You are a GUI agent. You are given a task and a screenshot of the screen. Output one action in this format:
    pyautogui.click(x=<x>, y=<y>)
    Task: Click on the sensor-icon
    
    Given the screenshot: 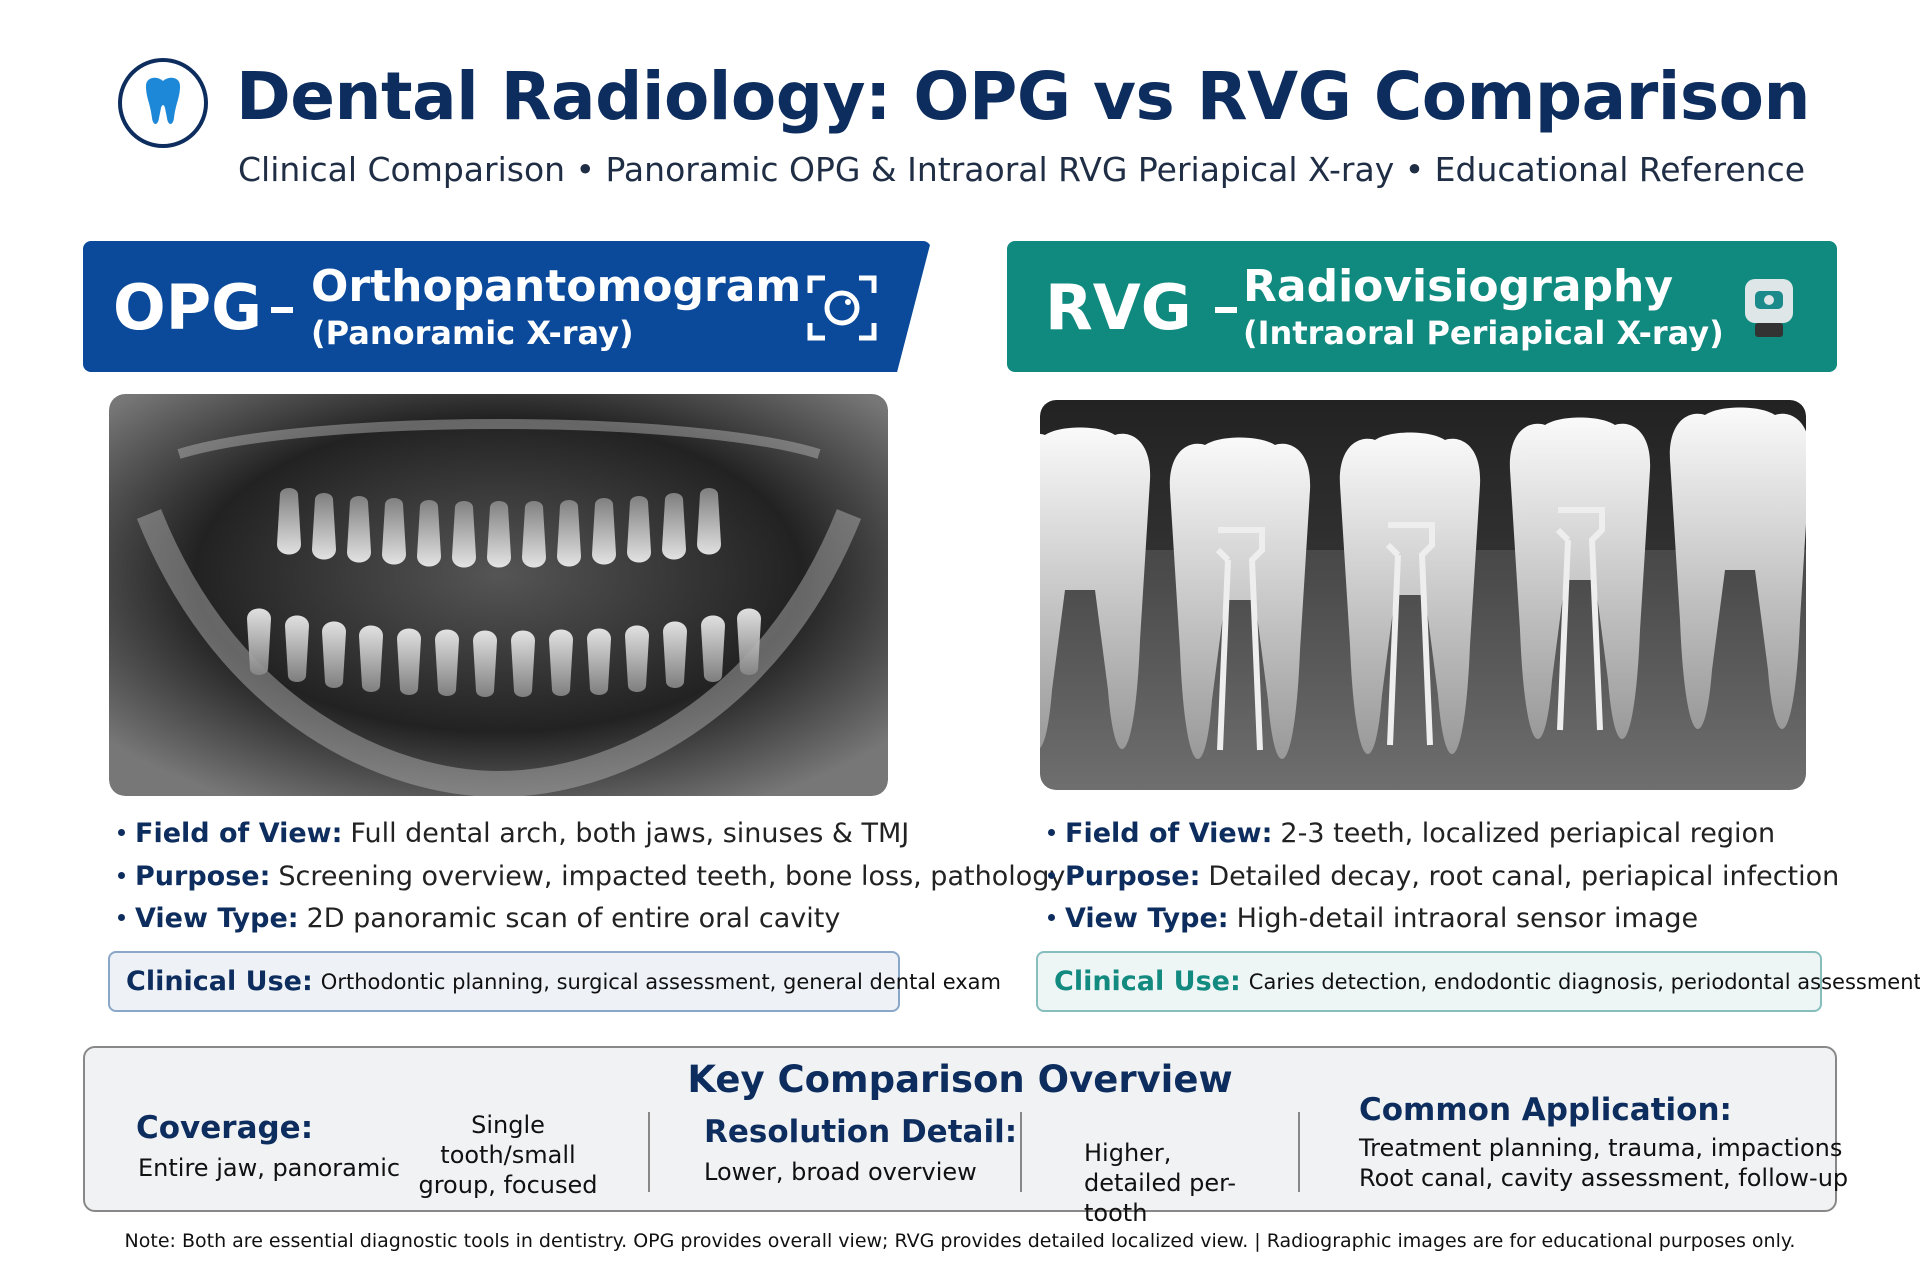 What is the action you would take?
    pyautogui.click(x=1769, y=308)
    